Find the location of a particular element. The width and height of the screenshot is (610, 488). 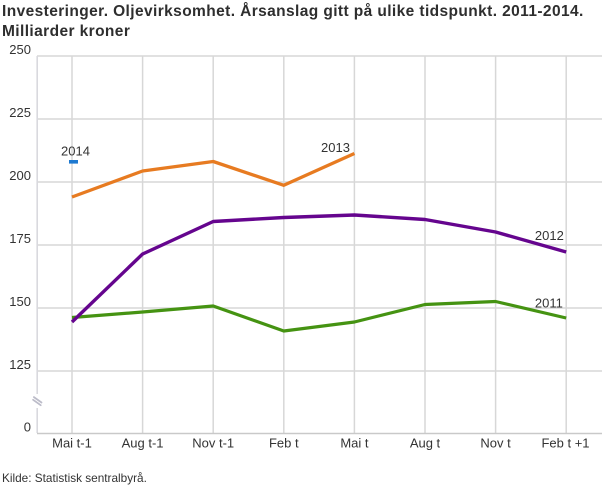

svg-text: Aug t is located at coordinates (425, 443).